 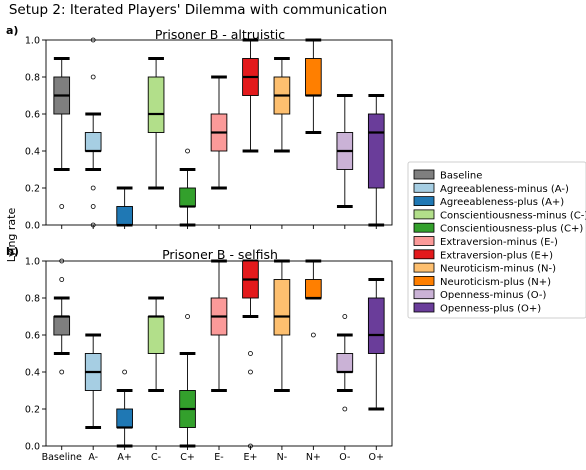 What do you see at coordinates (493, 295) in the screenshot?
I see `legend-label: Openness-minus (O-)` at bounding box center [493, 295].